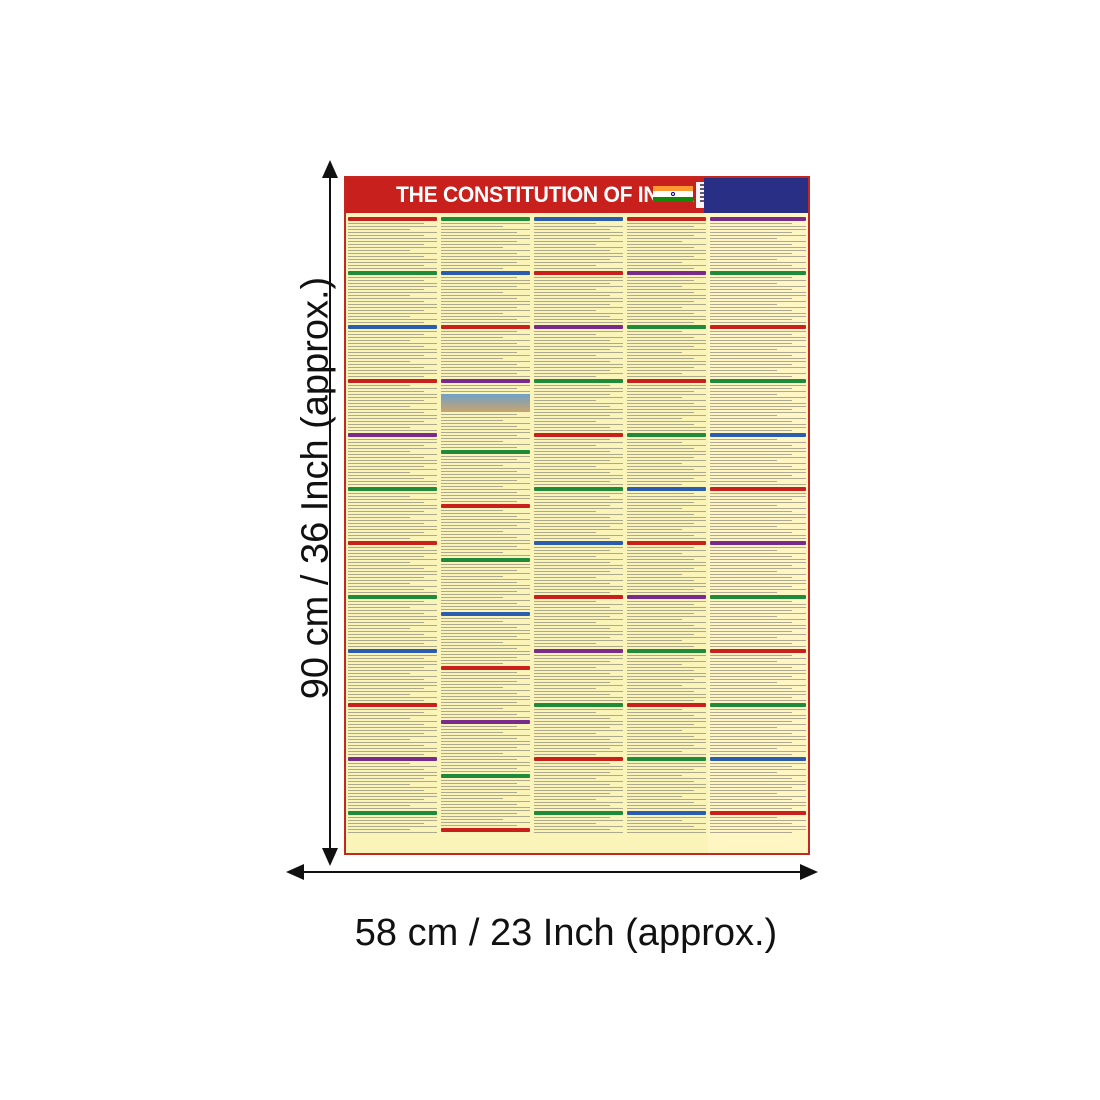 The image size is (1100, 1100). Describe the element at coordinates (545, 194) in the screenshot. I see `poster-title: THE CONSTITUTION OF INDIA` at that location.